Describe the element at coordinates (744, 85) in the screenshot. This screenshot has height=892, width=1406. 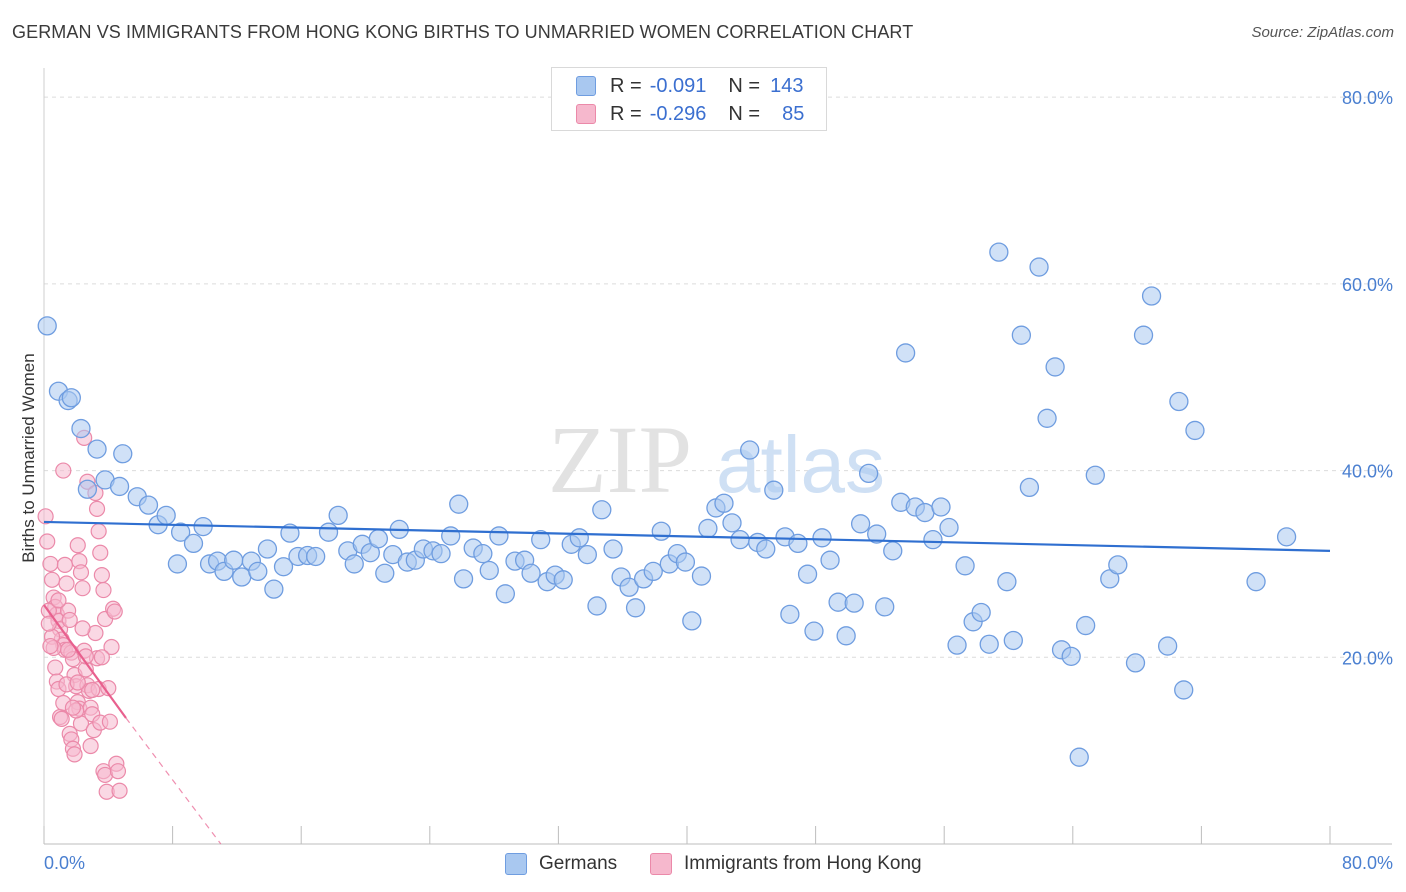
I see `legend-n-label: N =` at that location.